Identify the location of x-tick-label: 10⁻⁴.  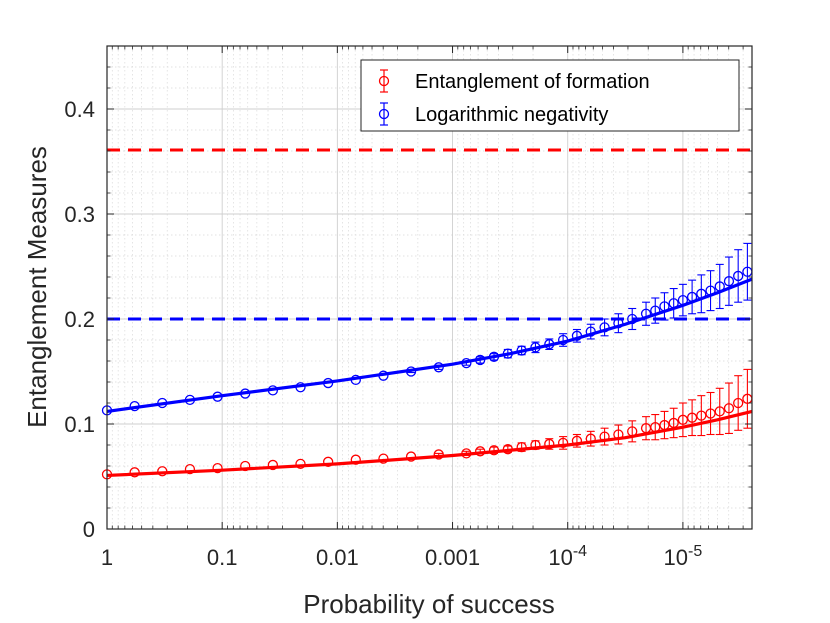
(567, 556).